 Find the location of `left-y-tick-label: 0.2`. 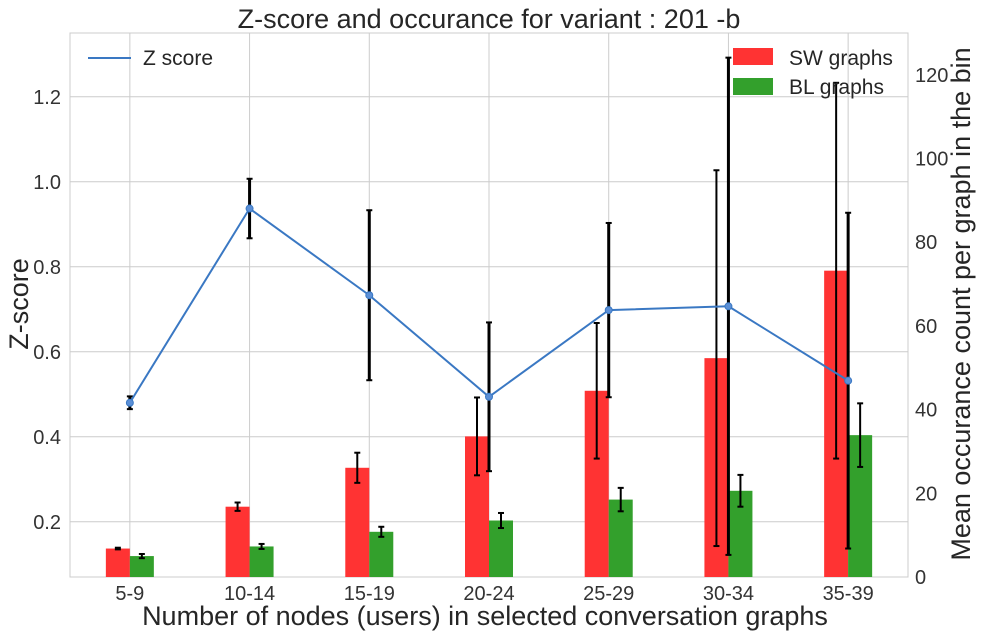

left-y-tick-label: 0.2 is located at coordinates (47, 523).